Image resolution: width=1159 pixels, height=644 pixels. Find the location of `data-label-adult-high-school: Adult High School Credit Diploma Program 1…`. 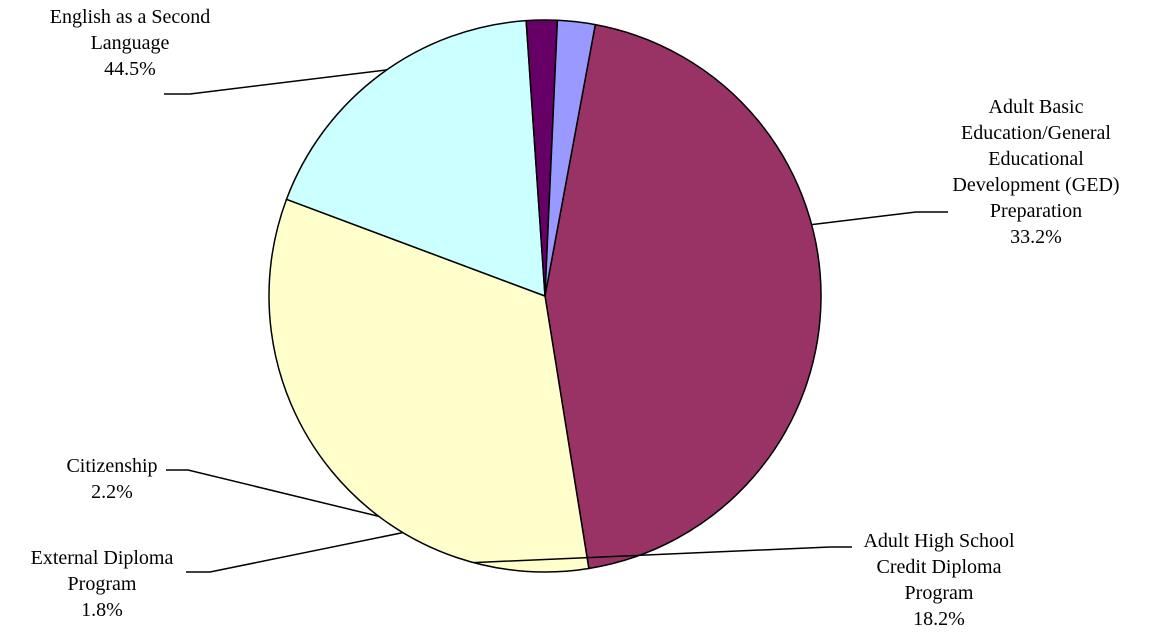

data-label-adult-high-school: Adult High School Credit Diploma Program 1… is located at coordinates (939, 580).